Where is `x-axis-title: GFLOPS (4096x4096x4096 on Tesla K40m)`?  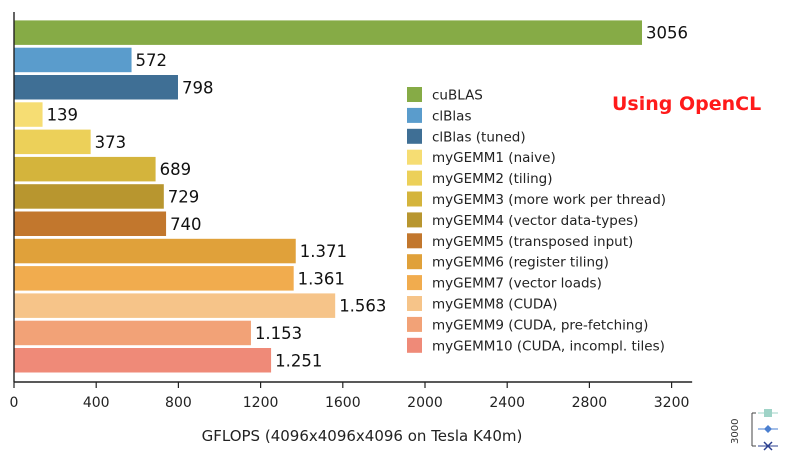
x-axis-title: GFLOPS (4096x4096x4096 on Tesla K40m) is located at coordinates (362, 436).